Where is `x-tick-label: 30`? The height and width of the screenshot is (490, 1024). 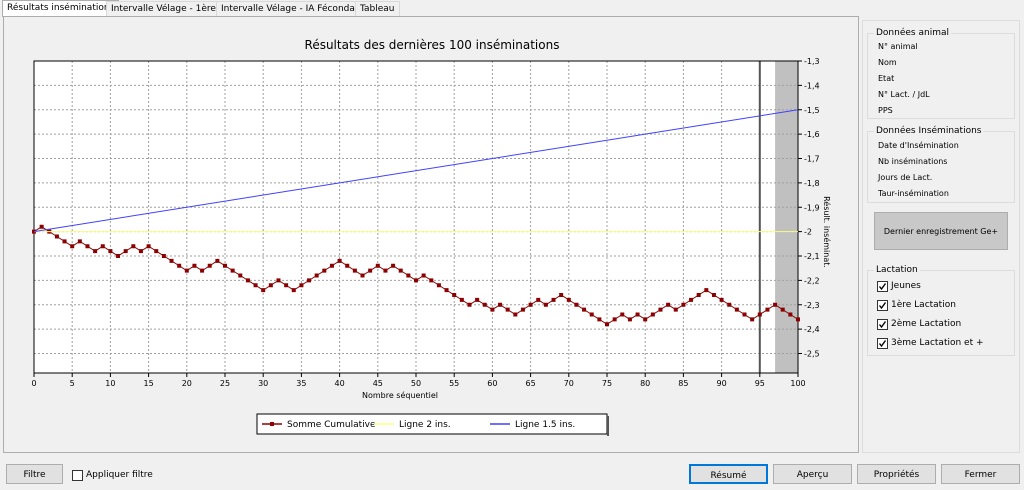 x-tick-label: 30 is located at coordinates (263, 383).